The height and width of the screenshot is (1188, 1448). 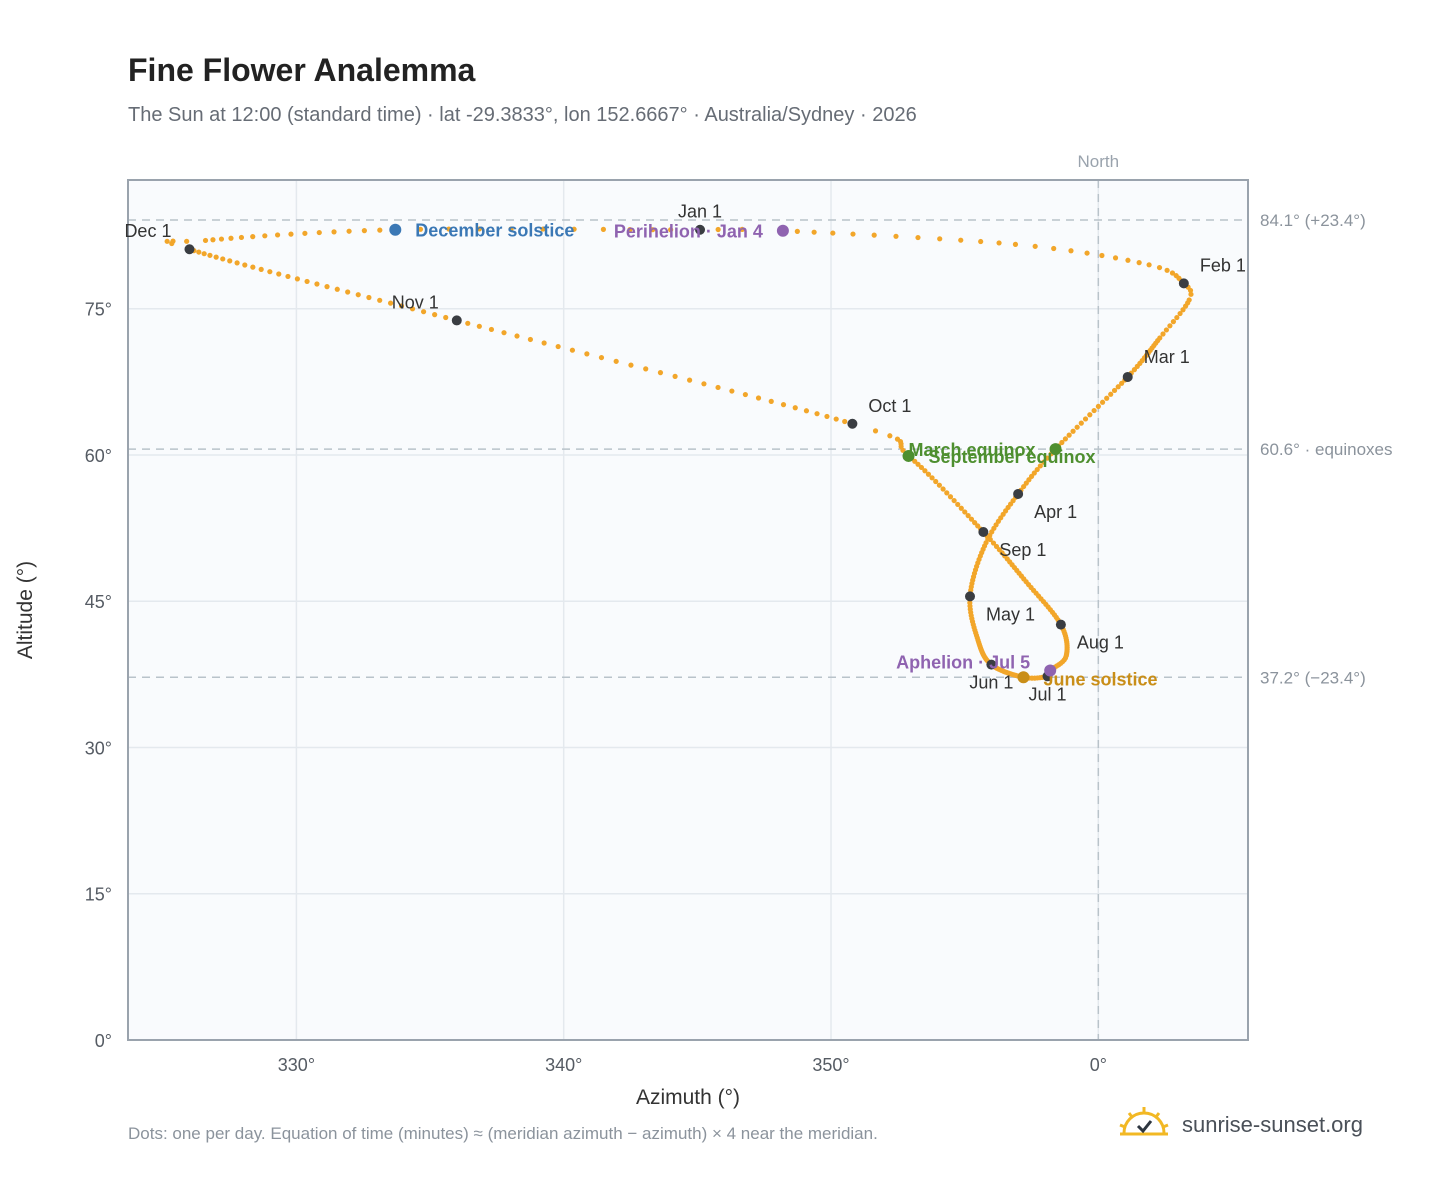 What do you see at coordinates (688, 232) in the screenshot?
I see `event-label: Perihelion · Jan 4` at bounding box center [688, 232].